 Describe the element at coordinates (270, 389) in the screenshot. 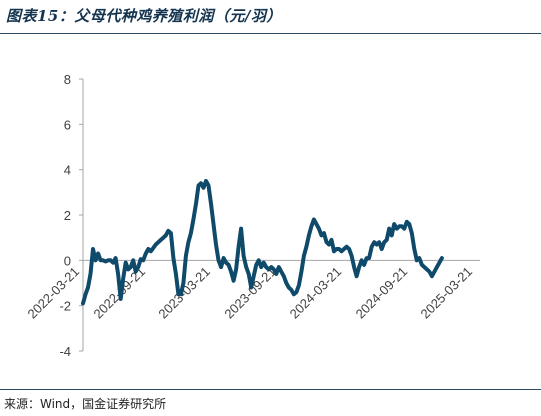

I see `footer-divider` at that location.